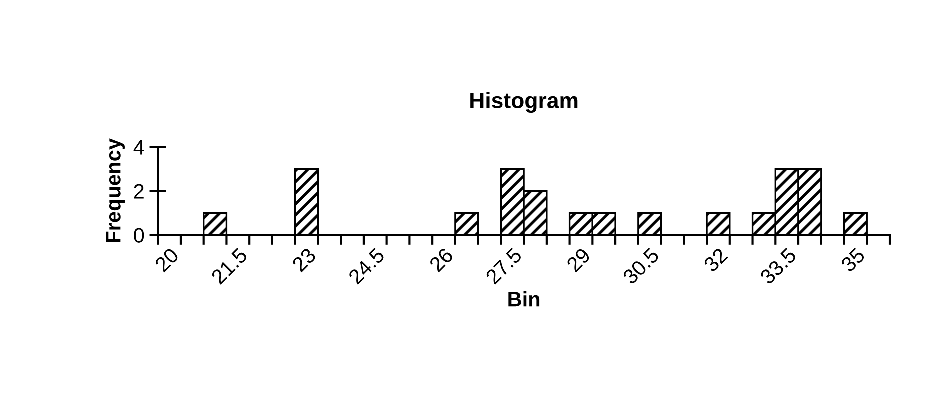  Describe the element at coordinates (441, 260) in the screenshot. I see `x-tick-label: 26` at that location.